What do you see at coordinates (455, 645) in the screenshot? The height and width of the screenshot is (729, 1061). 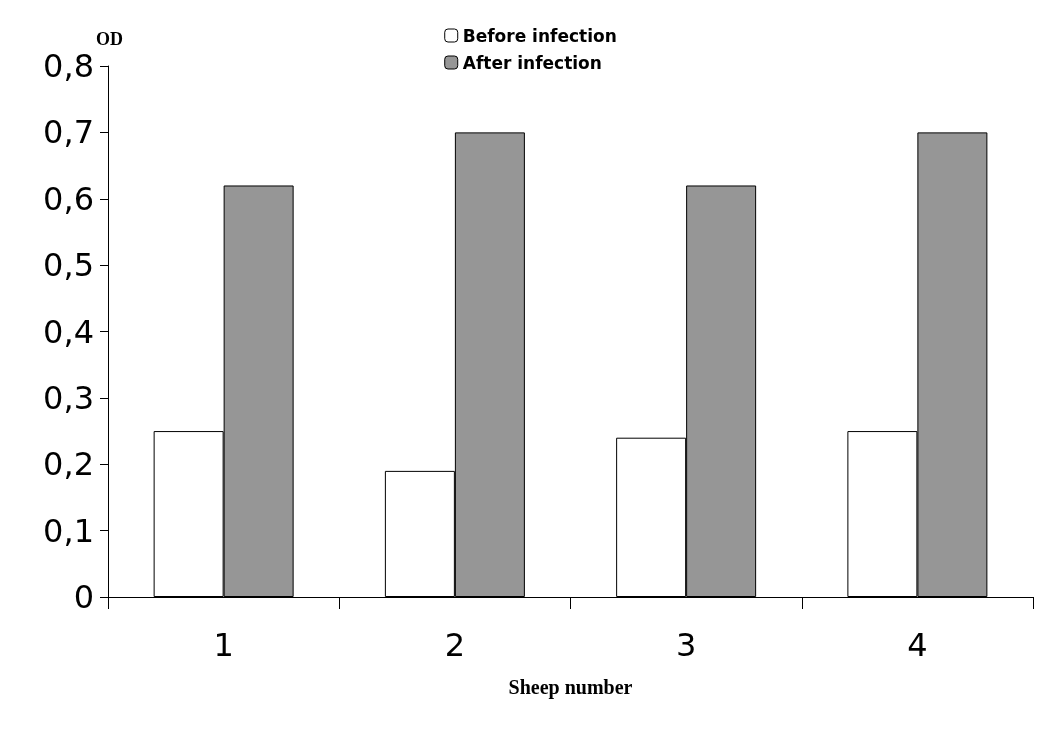 I see `x-tick-label: 2` at bounding box center [455, 645].